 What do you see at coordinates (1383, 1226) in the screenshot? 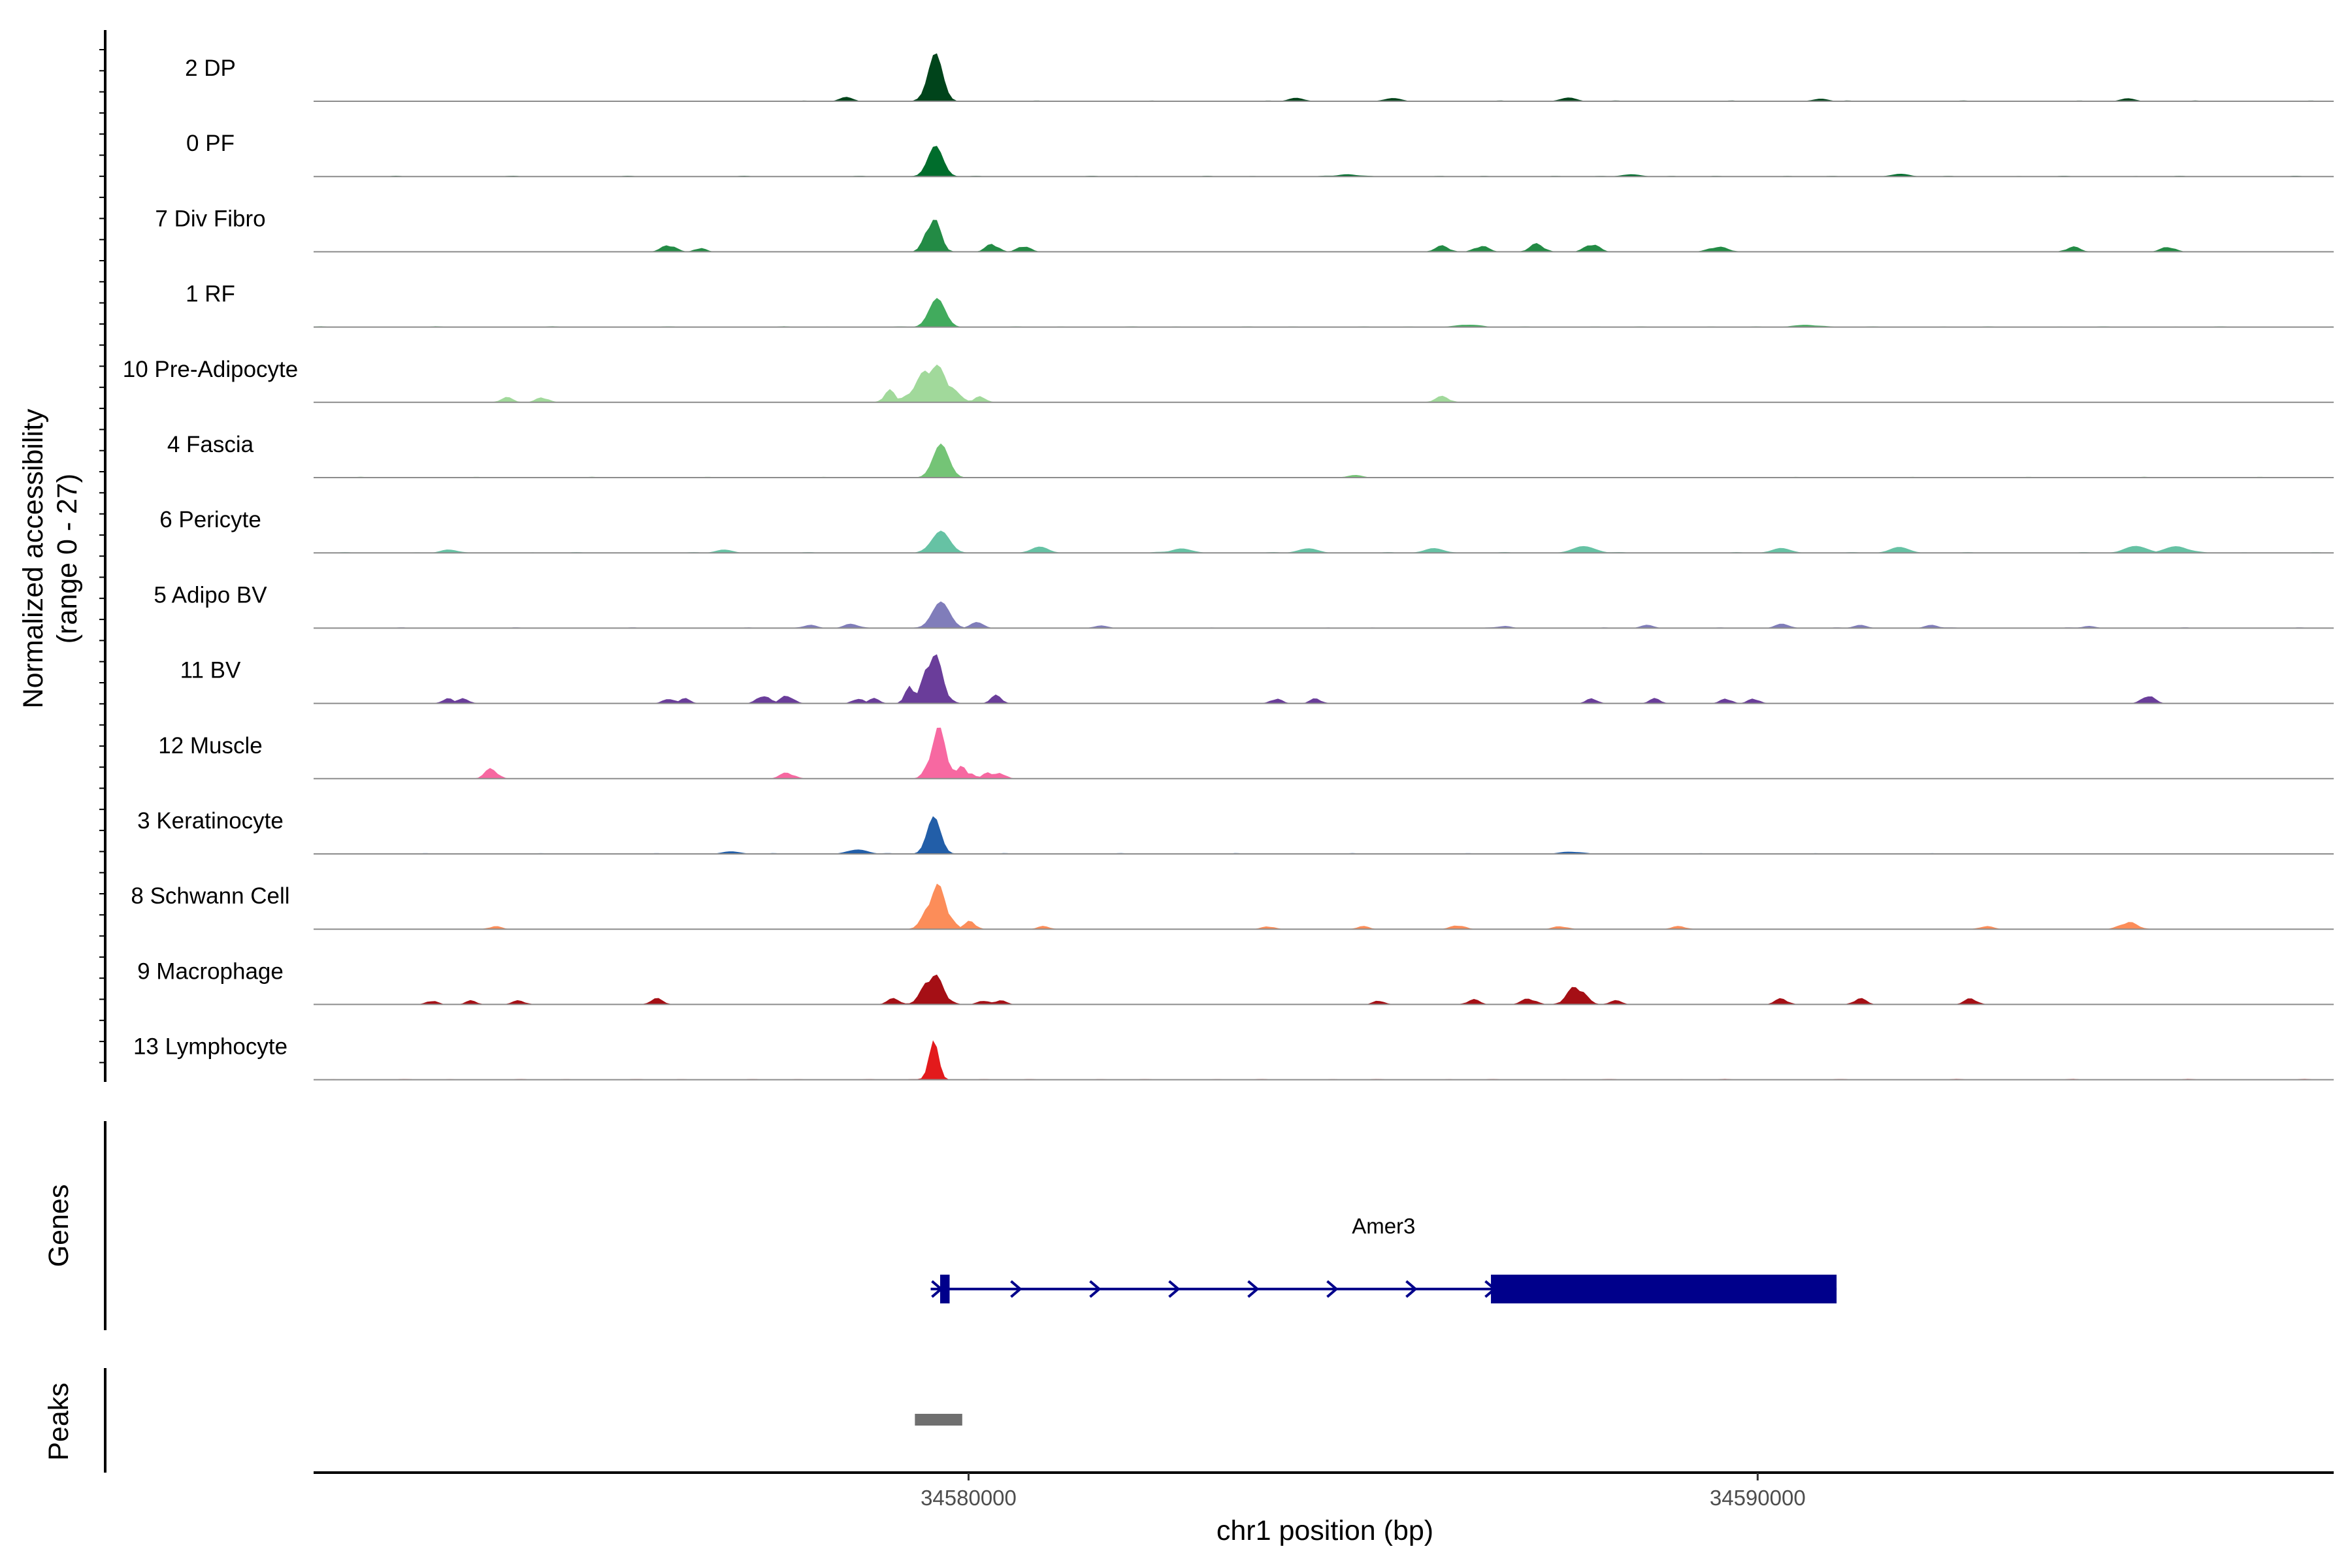
I see `gene-label: Amer3` at bounding box center [1383, 1226].